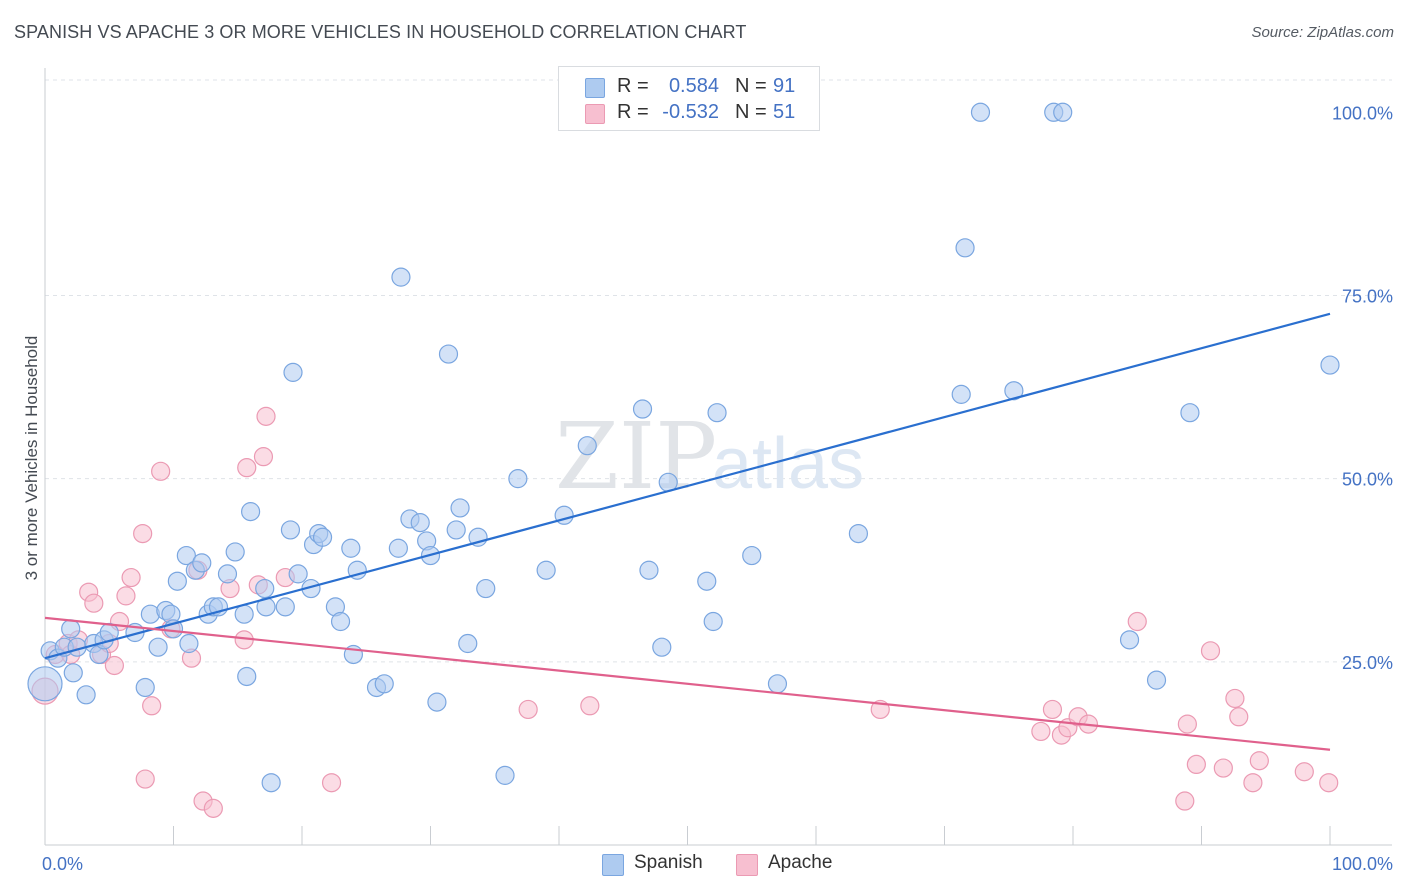 The height and width of the screenshot is (892, 1406). Describe the element at coordinates (636, 456) in the screenshot. I see `watermark-zip: ZIP` at that location.